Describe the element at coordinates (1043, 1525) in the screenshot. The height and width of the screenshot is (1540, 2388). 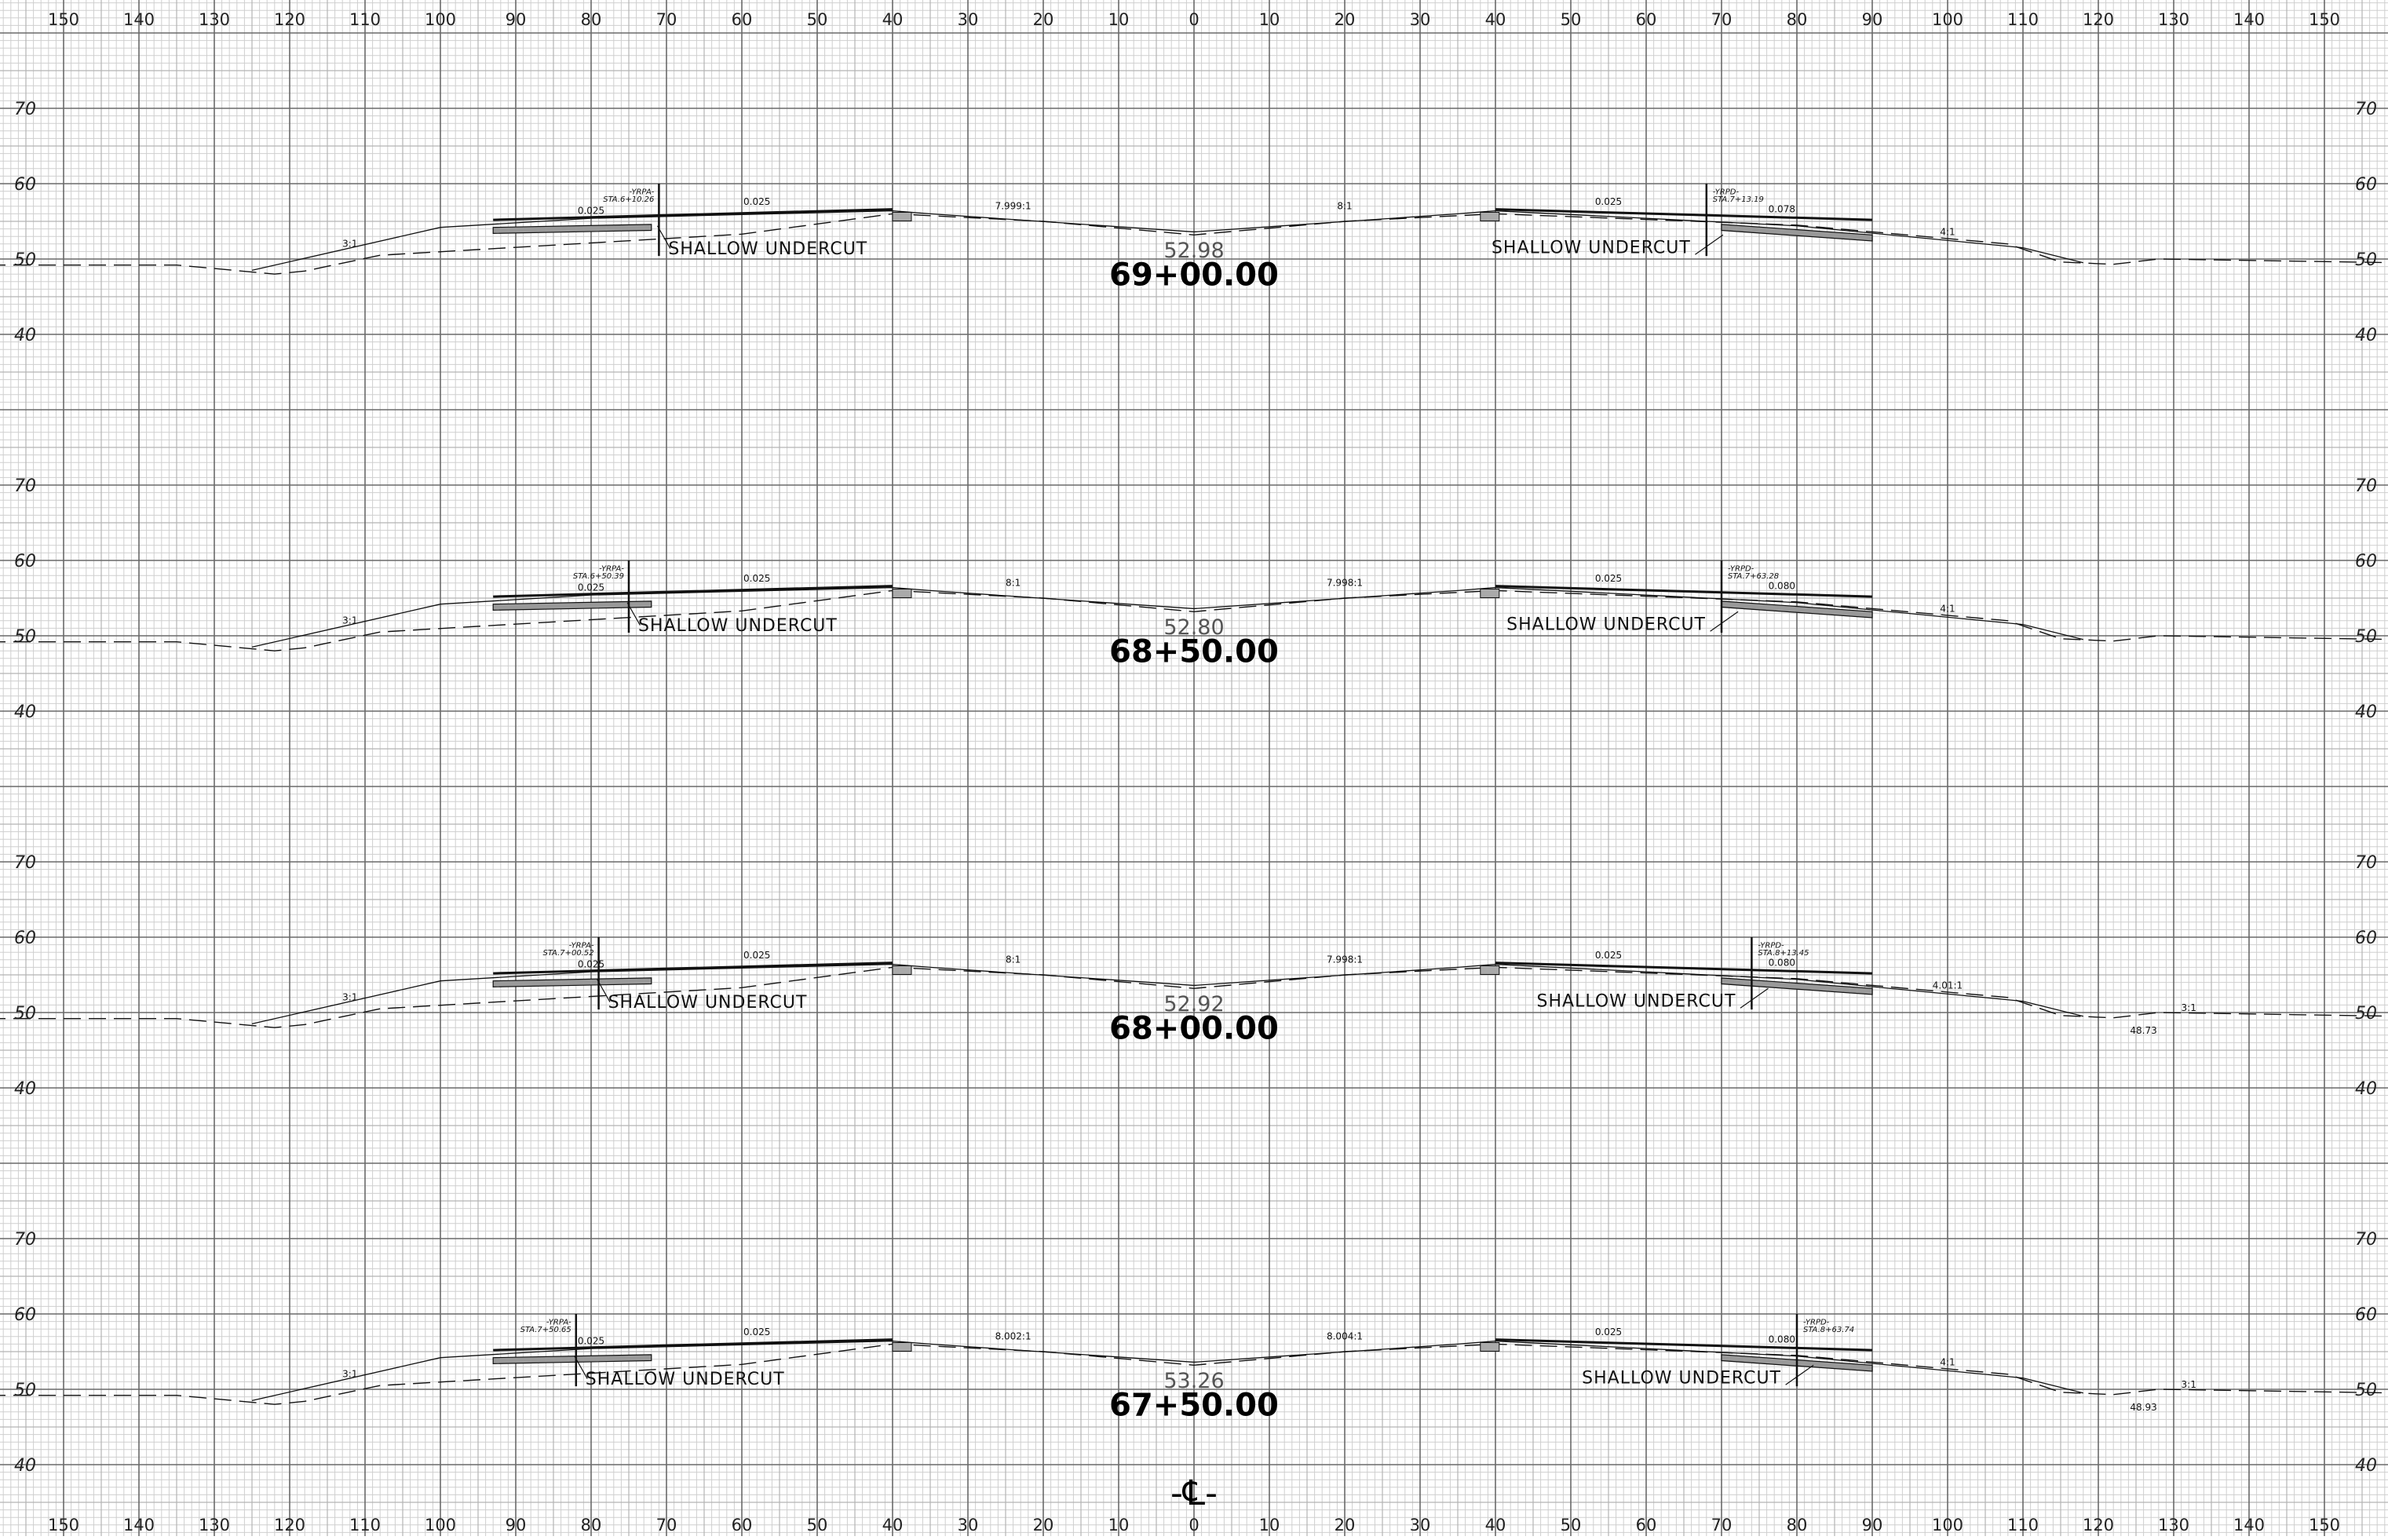
I see `bottom-tick-label: 20` at that location.